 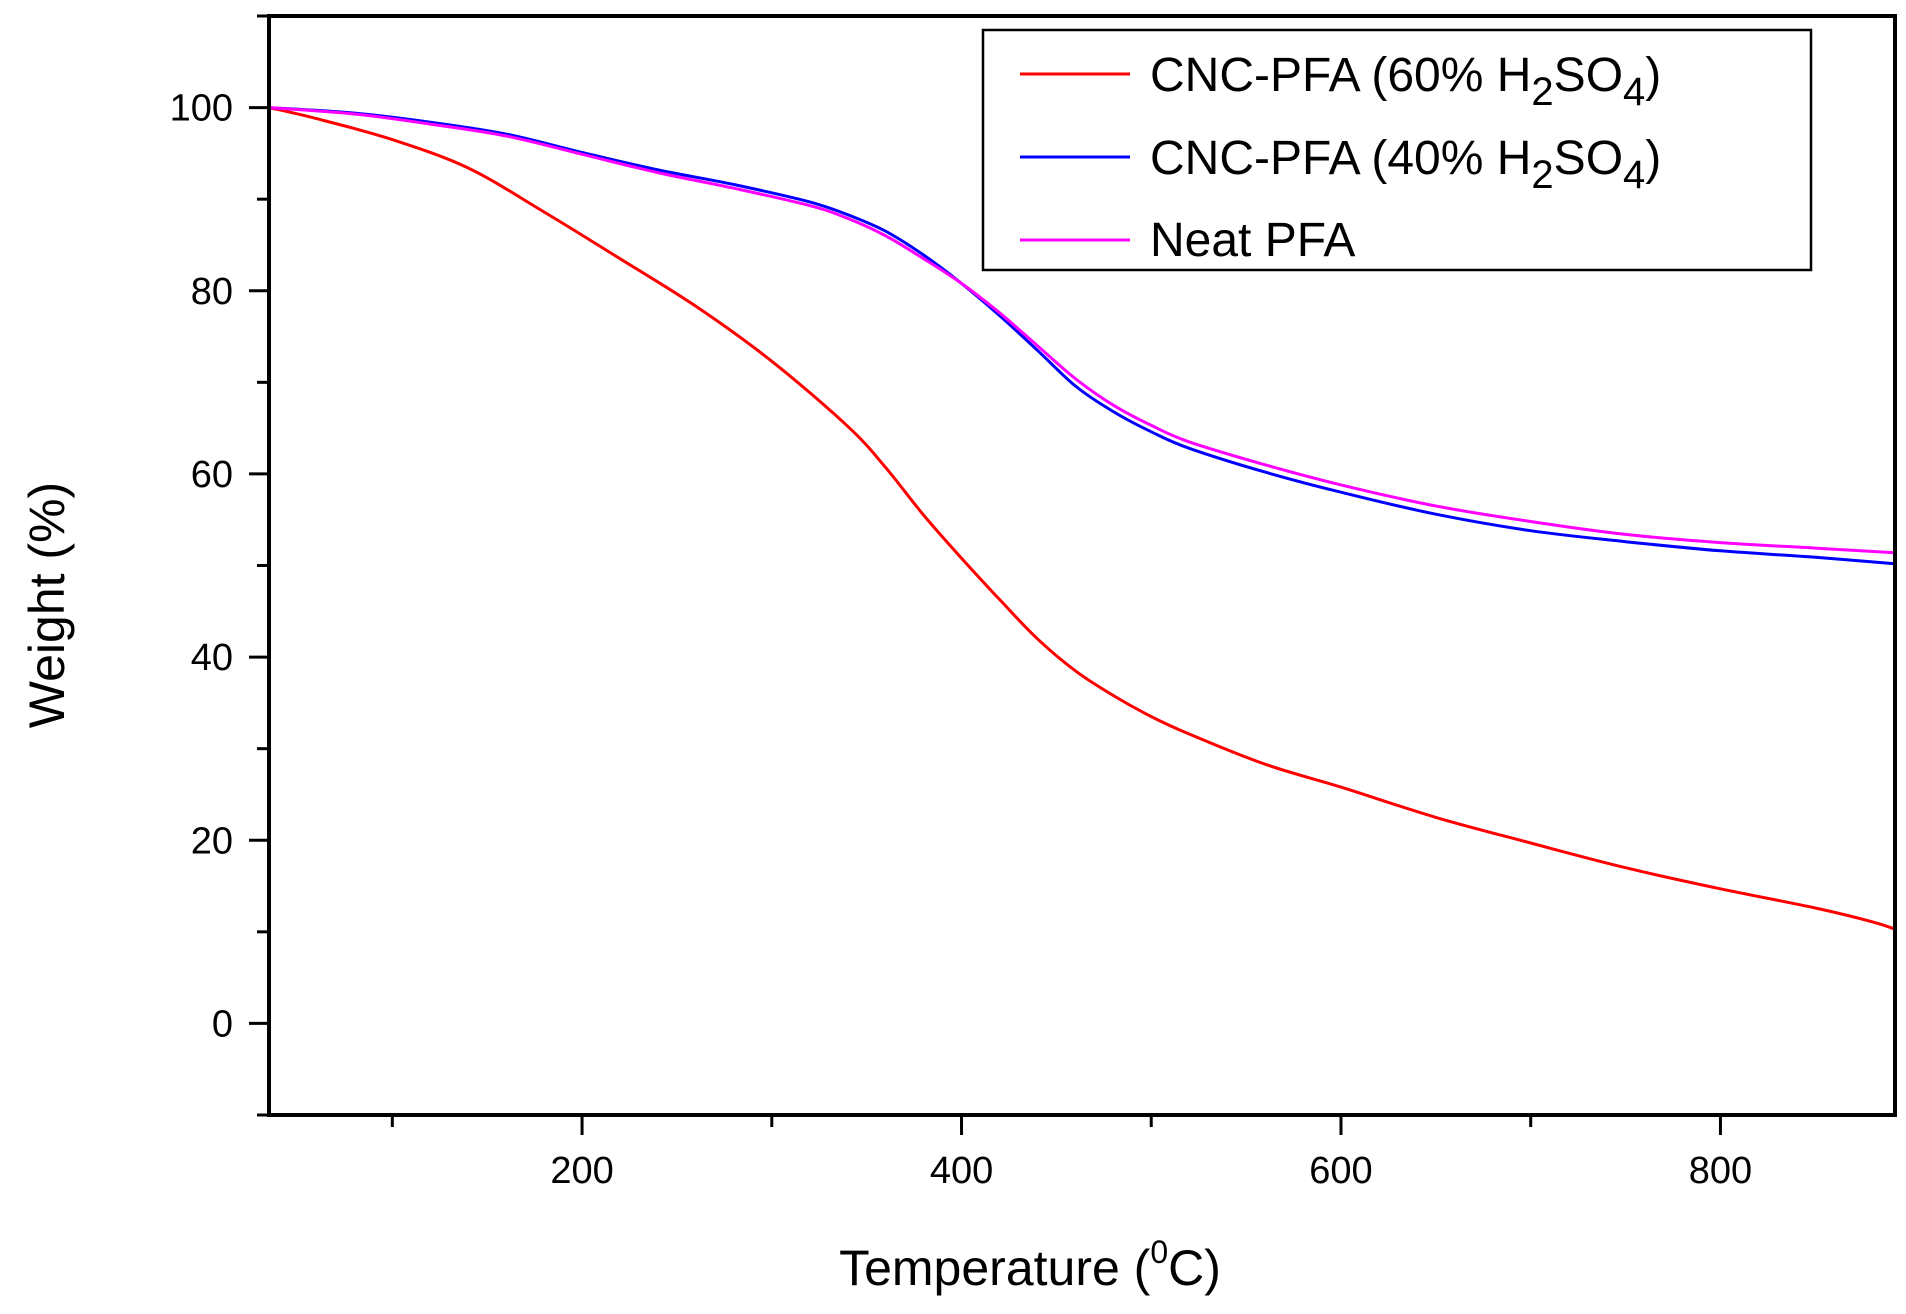 What do you see at coordinates (1405, 164) in the screenshot?
I see `legend-entry-2: CNC-PFA (40% H2SO4)` at bounding box center [1405, 164].